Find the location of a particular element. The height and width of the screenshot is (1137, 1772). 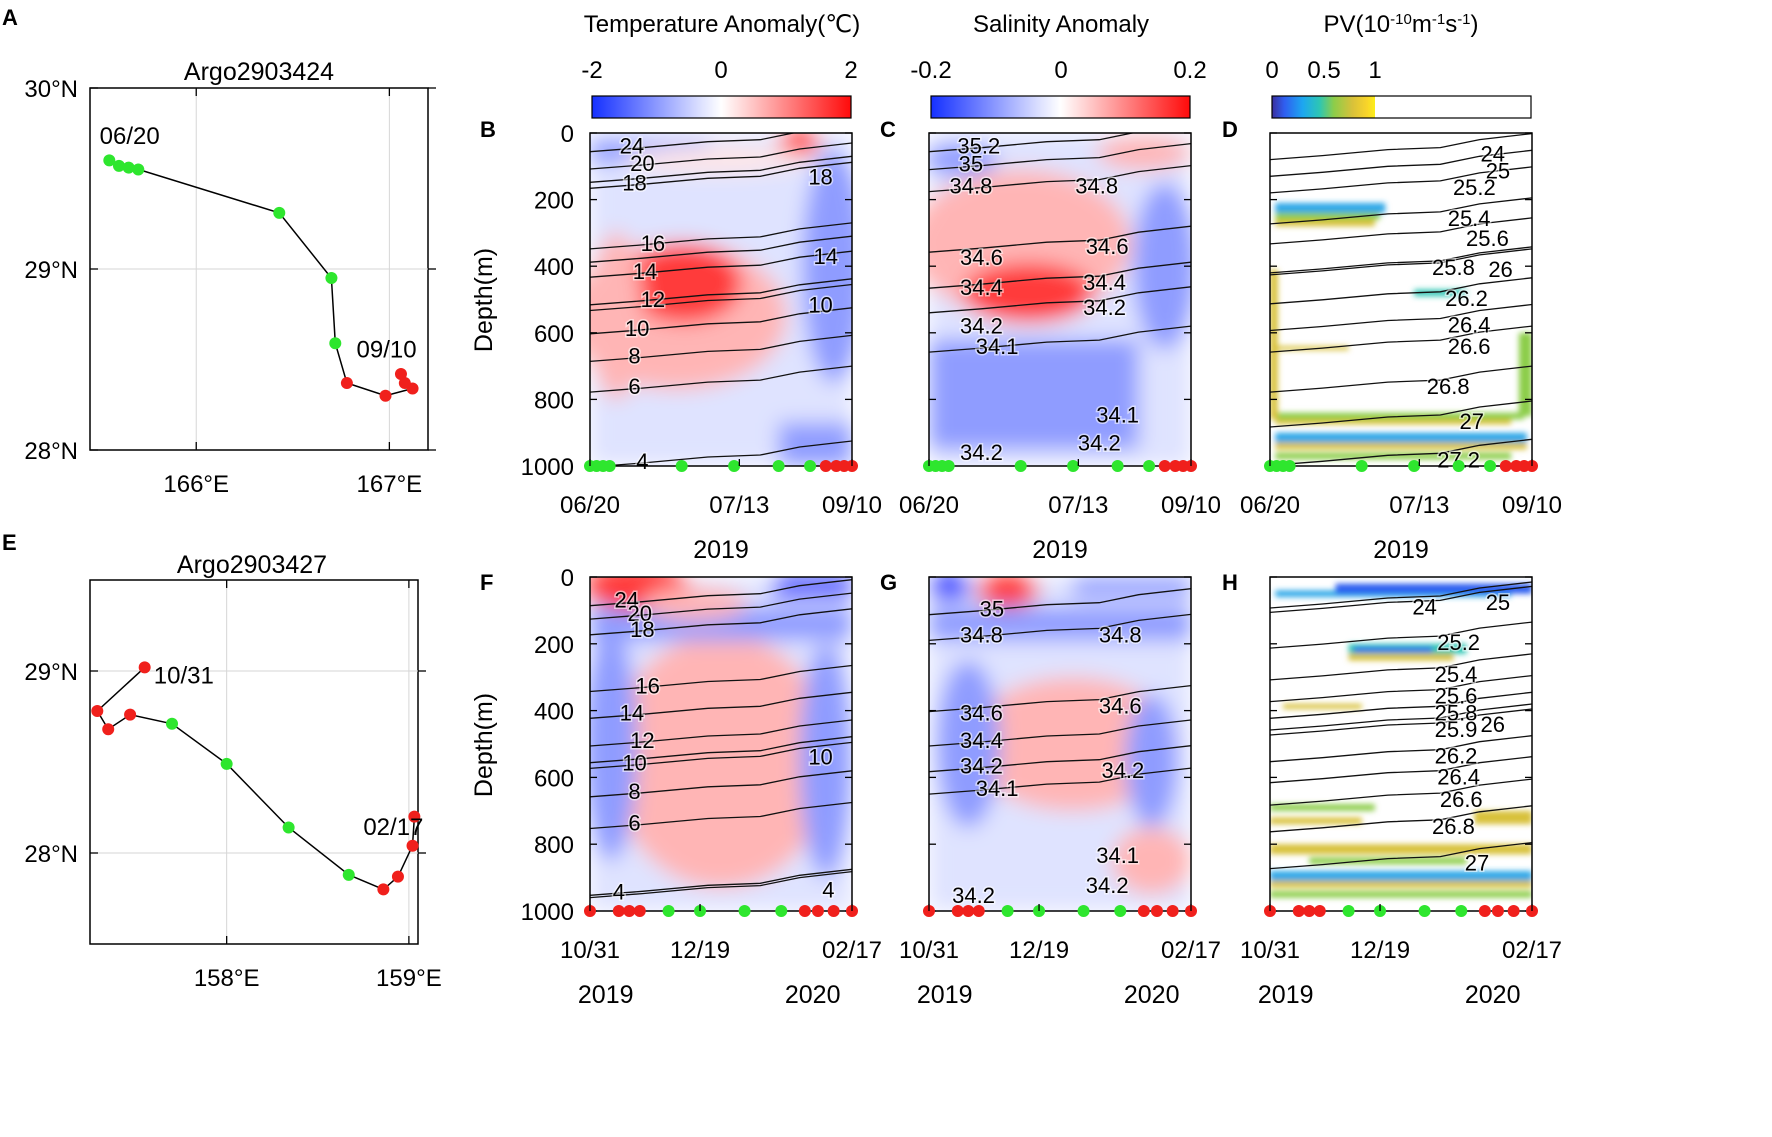

contour-label: 27 is located at coordinates (1477, 863).